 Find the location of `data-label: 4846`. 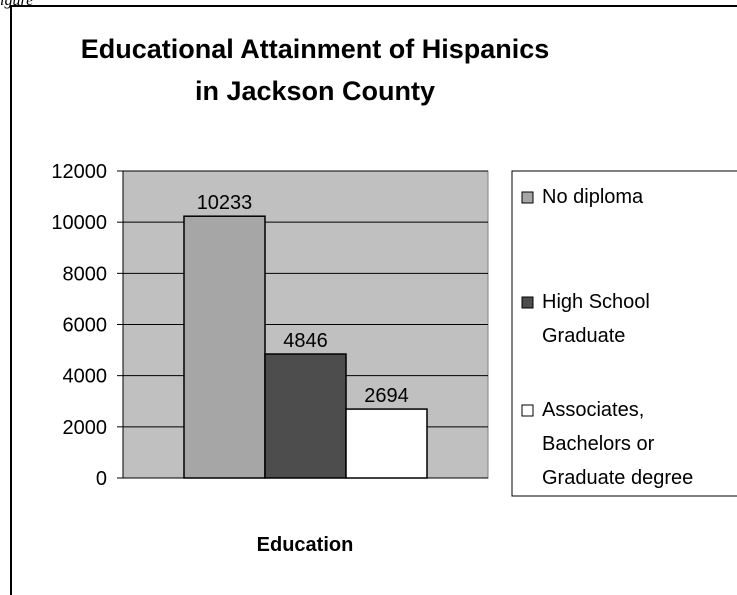

data-label: 4846 is located at coordinates (305, 341).